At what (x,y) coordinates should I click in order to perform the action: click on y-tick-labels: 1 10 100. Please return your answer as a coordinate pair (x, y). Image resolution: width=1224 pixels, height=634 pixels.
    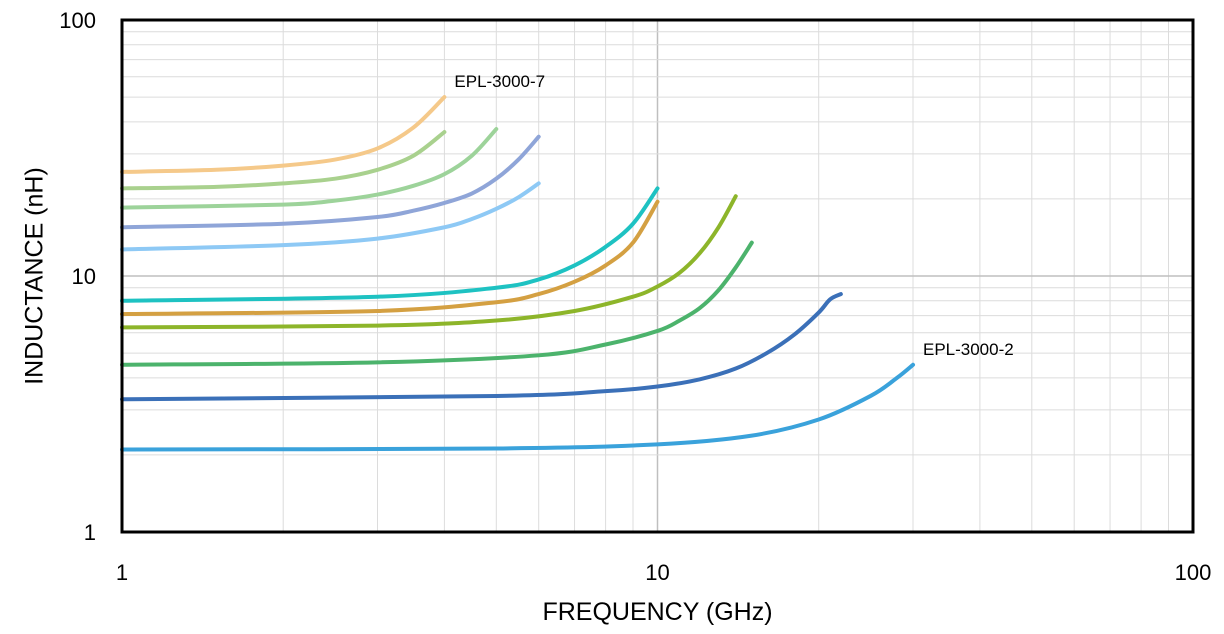
    Looking at the image, I should click on (77, 276).